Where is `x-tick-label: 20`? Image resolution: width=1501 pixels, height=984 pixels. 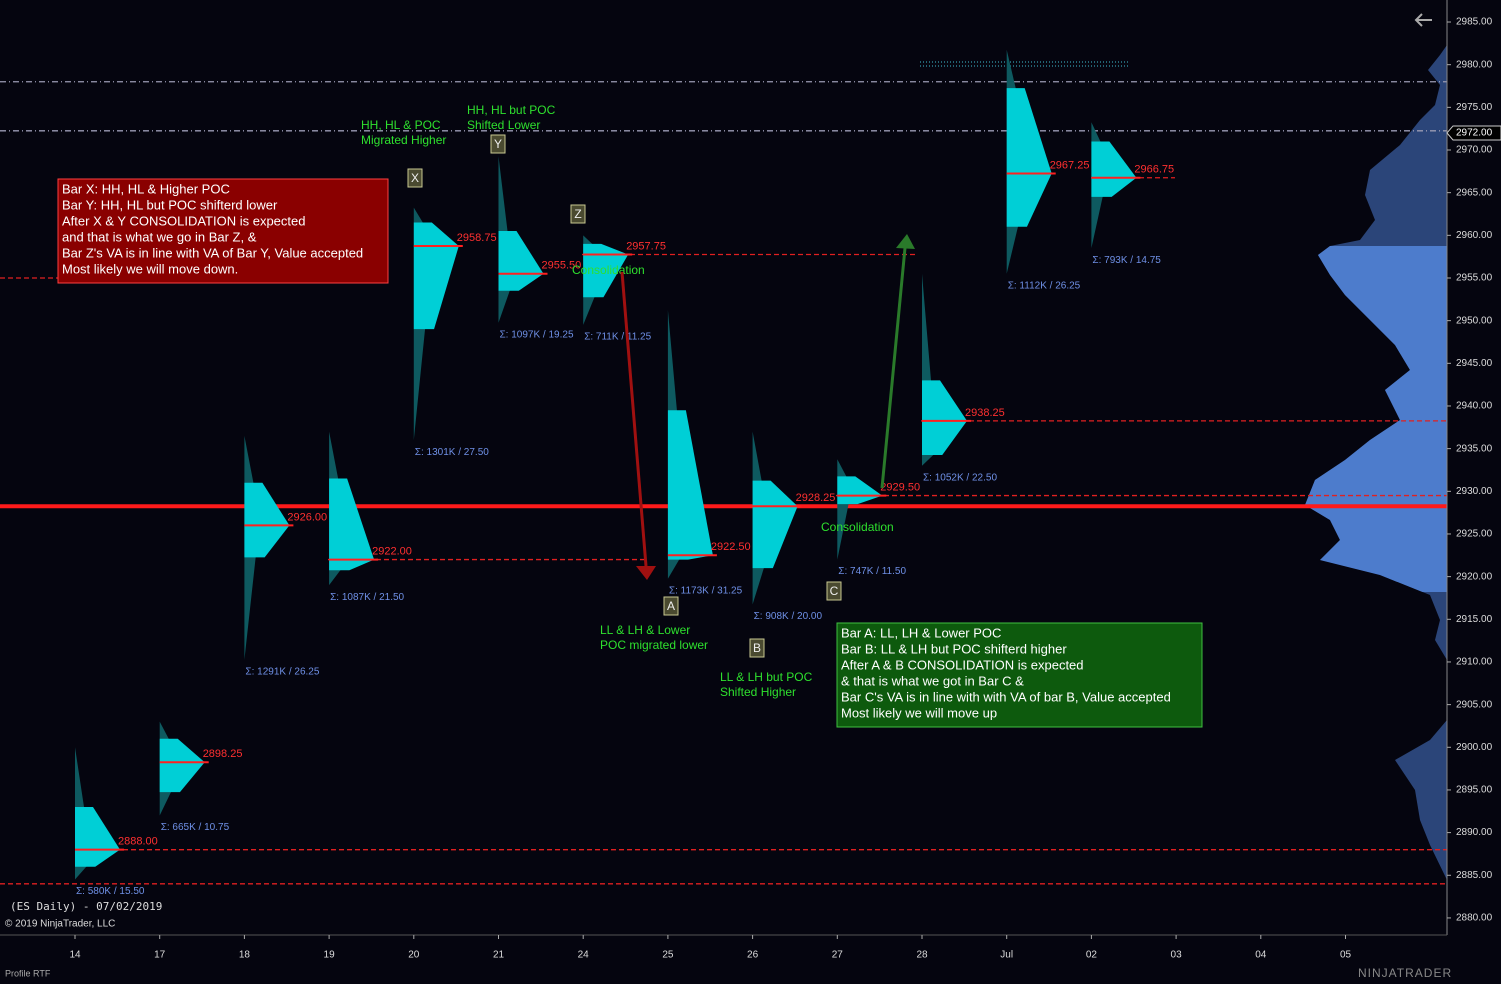 x-tick-label: 20 is located at coordinates (414, 955).